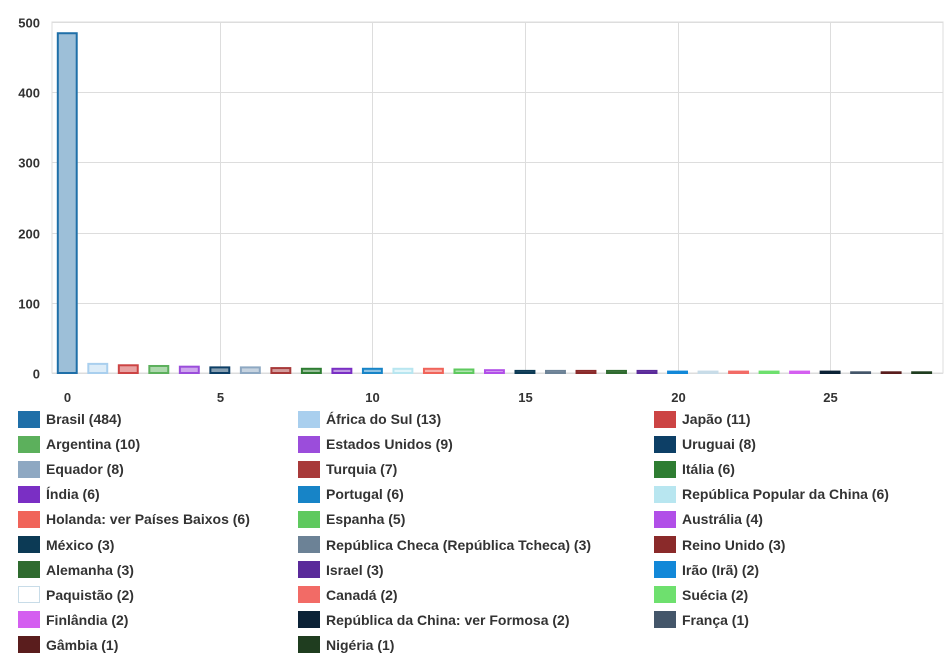  I want to click on legend-item: Equador (8), so click(71, 469).